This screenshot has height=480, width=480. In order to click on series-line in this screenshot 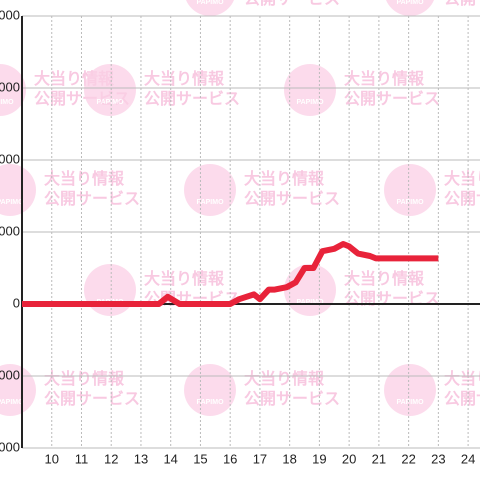, I will do `click(230, 274)`.